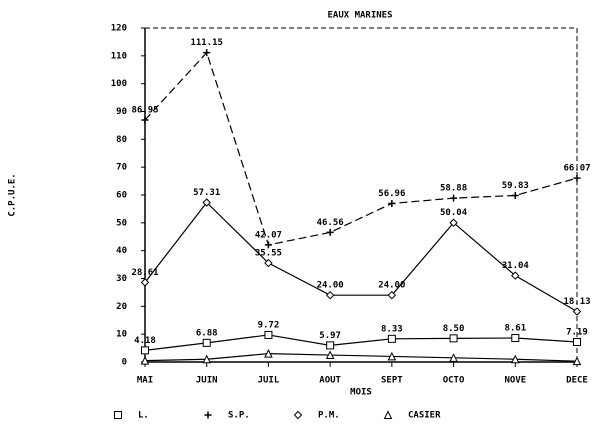  Describe the element at coordinates (119, 56) in the screenshot. I see `y-tick-label: 110` at that location.